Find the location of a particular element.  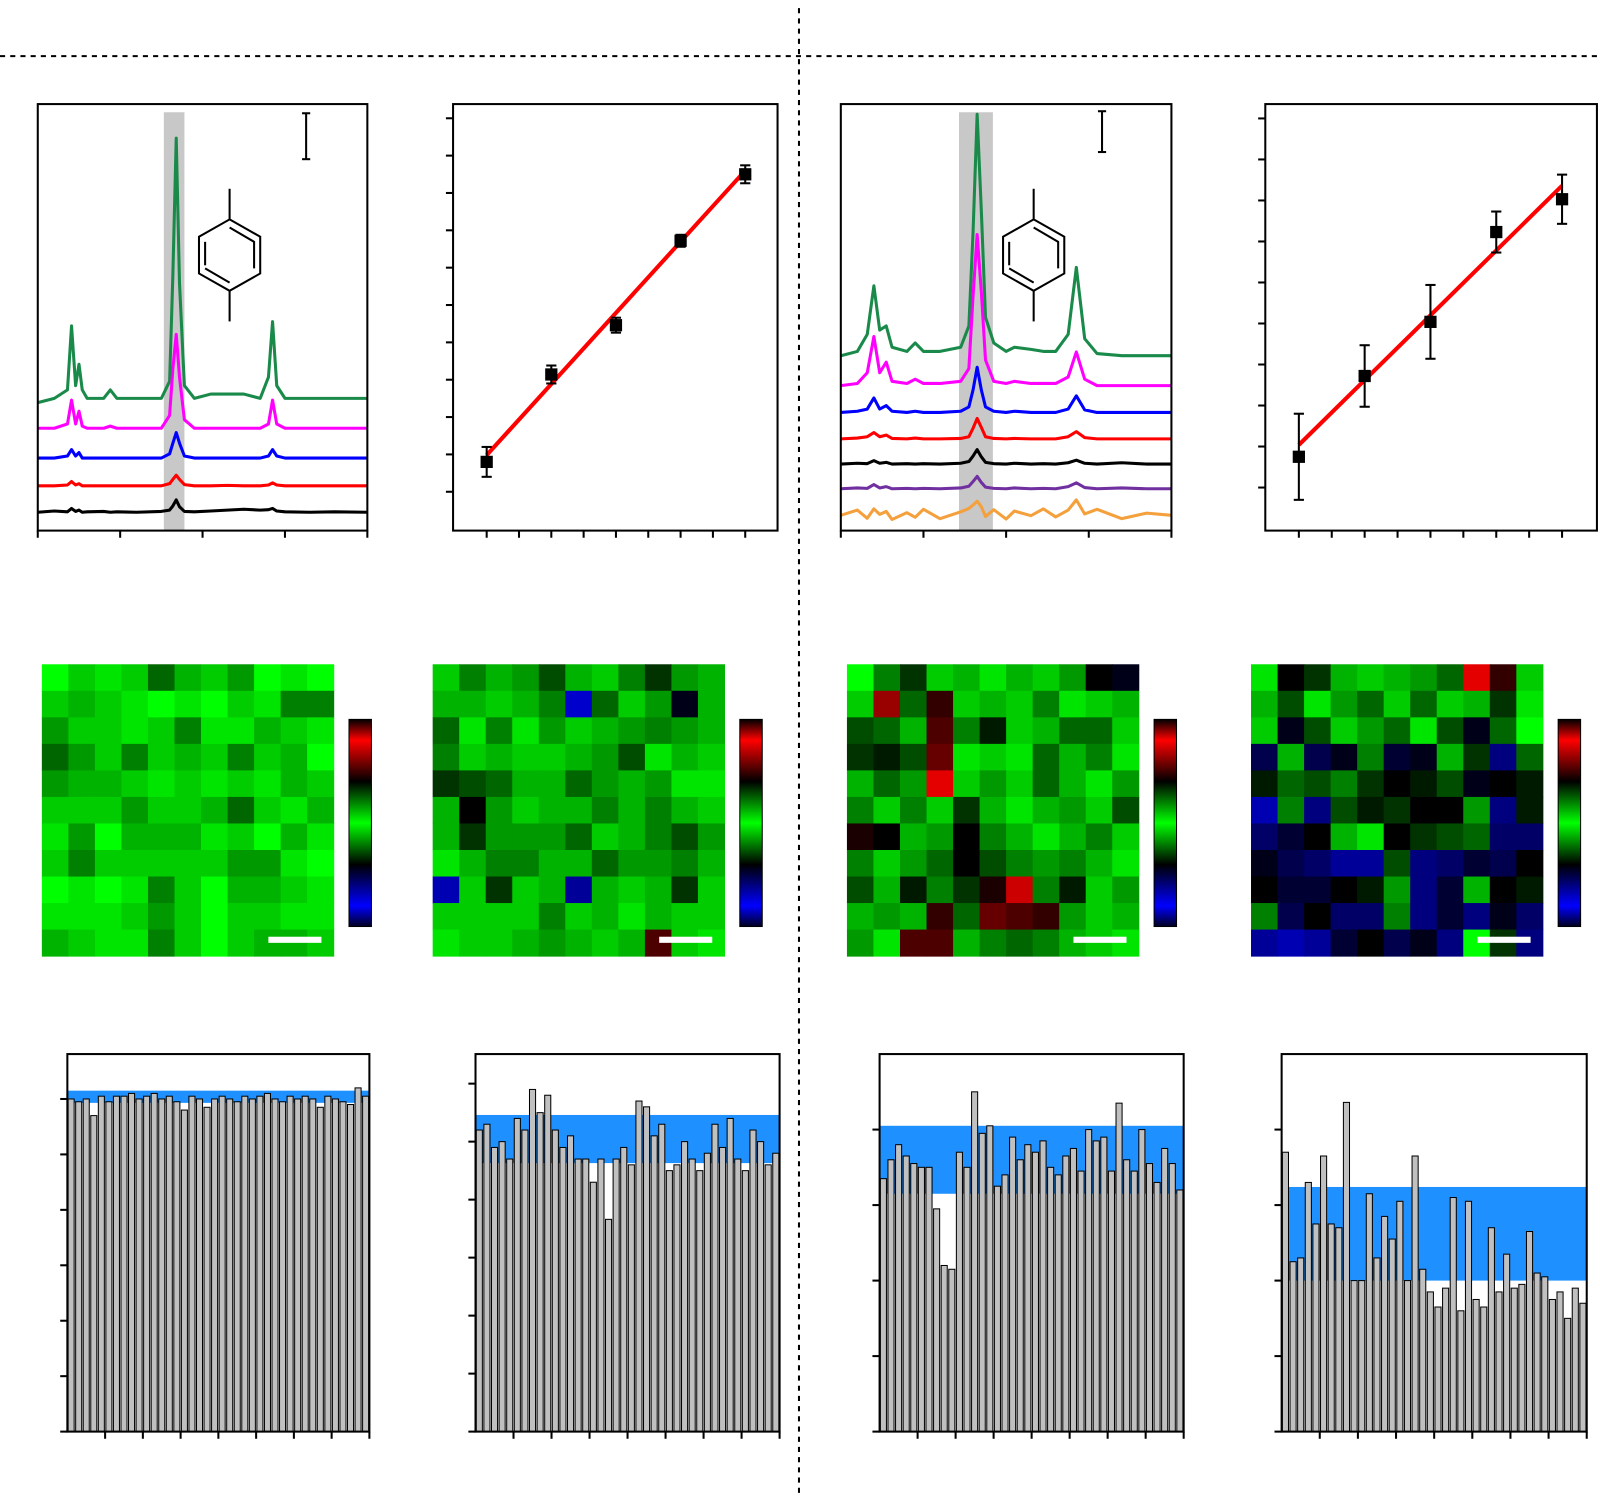

colorbar is located at coordinates (360, 823).